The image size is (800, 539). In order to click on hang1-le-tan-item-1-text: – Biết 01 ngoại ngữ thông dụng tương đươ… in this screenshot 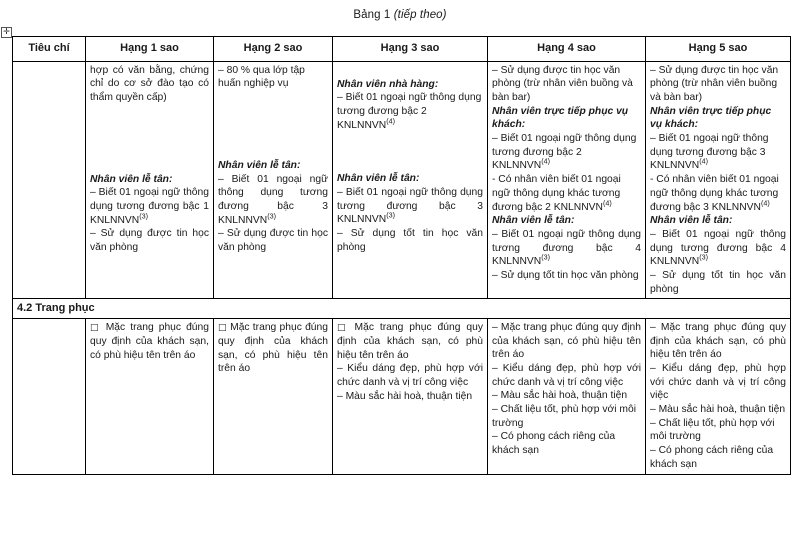, I will do `click(149, 206)`.